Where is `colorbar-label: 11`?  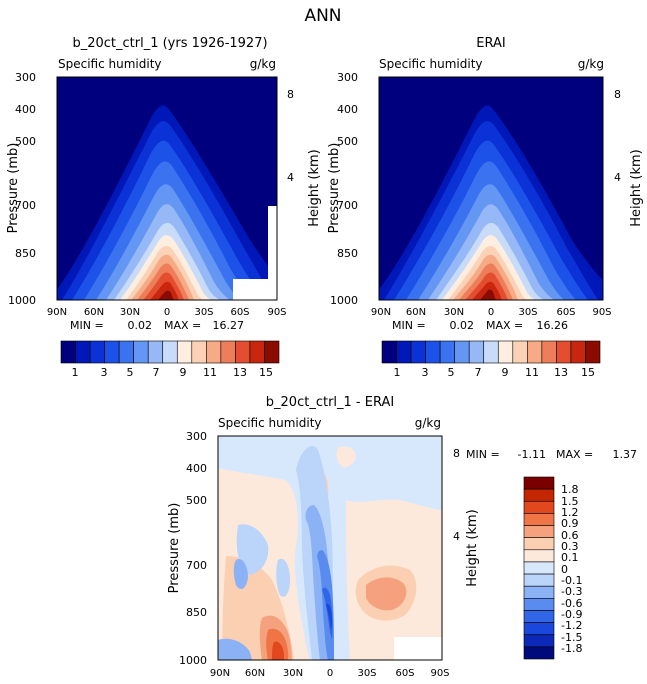 colorbar-label: 11 is located at coordinates (532, 372).